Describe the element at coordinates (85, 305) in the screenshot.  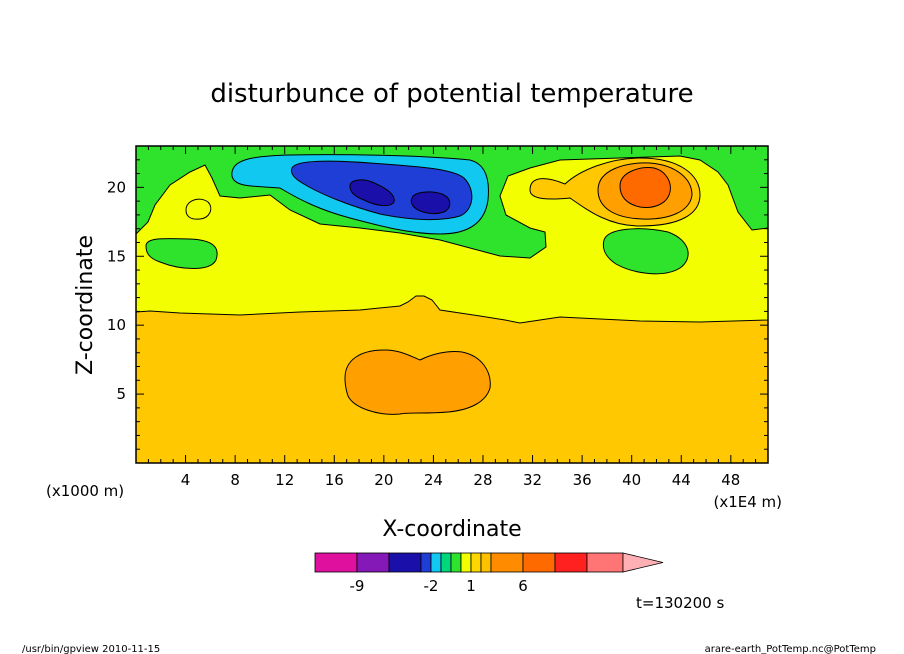
I see `y-axis-label: Z-coordinate` at that location.